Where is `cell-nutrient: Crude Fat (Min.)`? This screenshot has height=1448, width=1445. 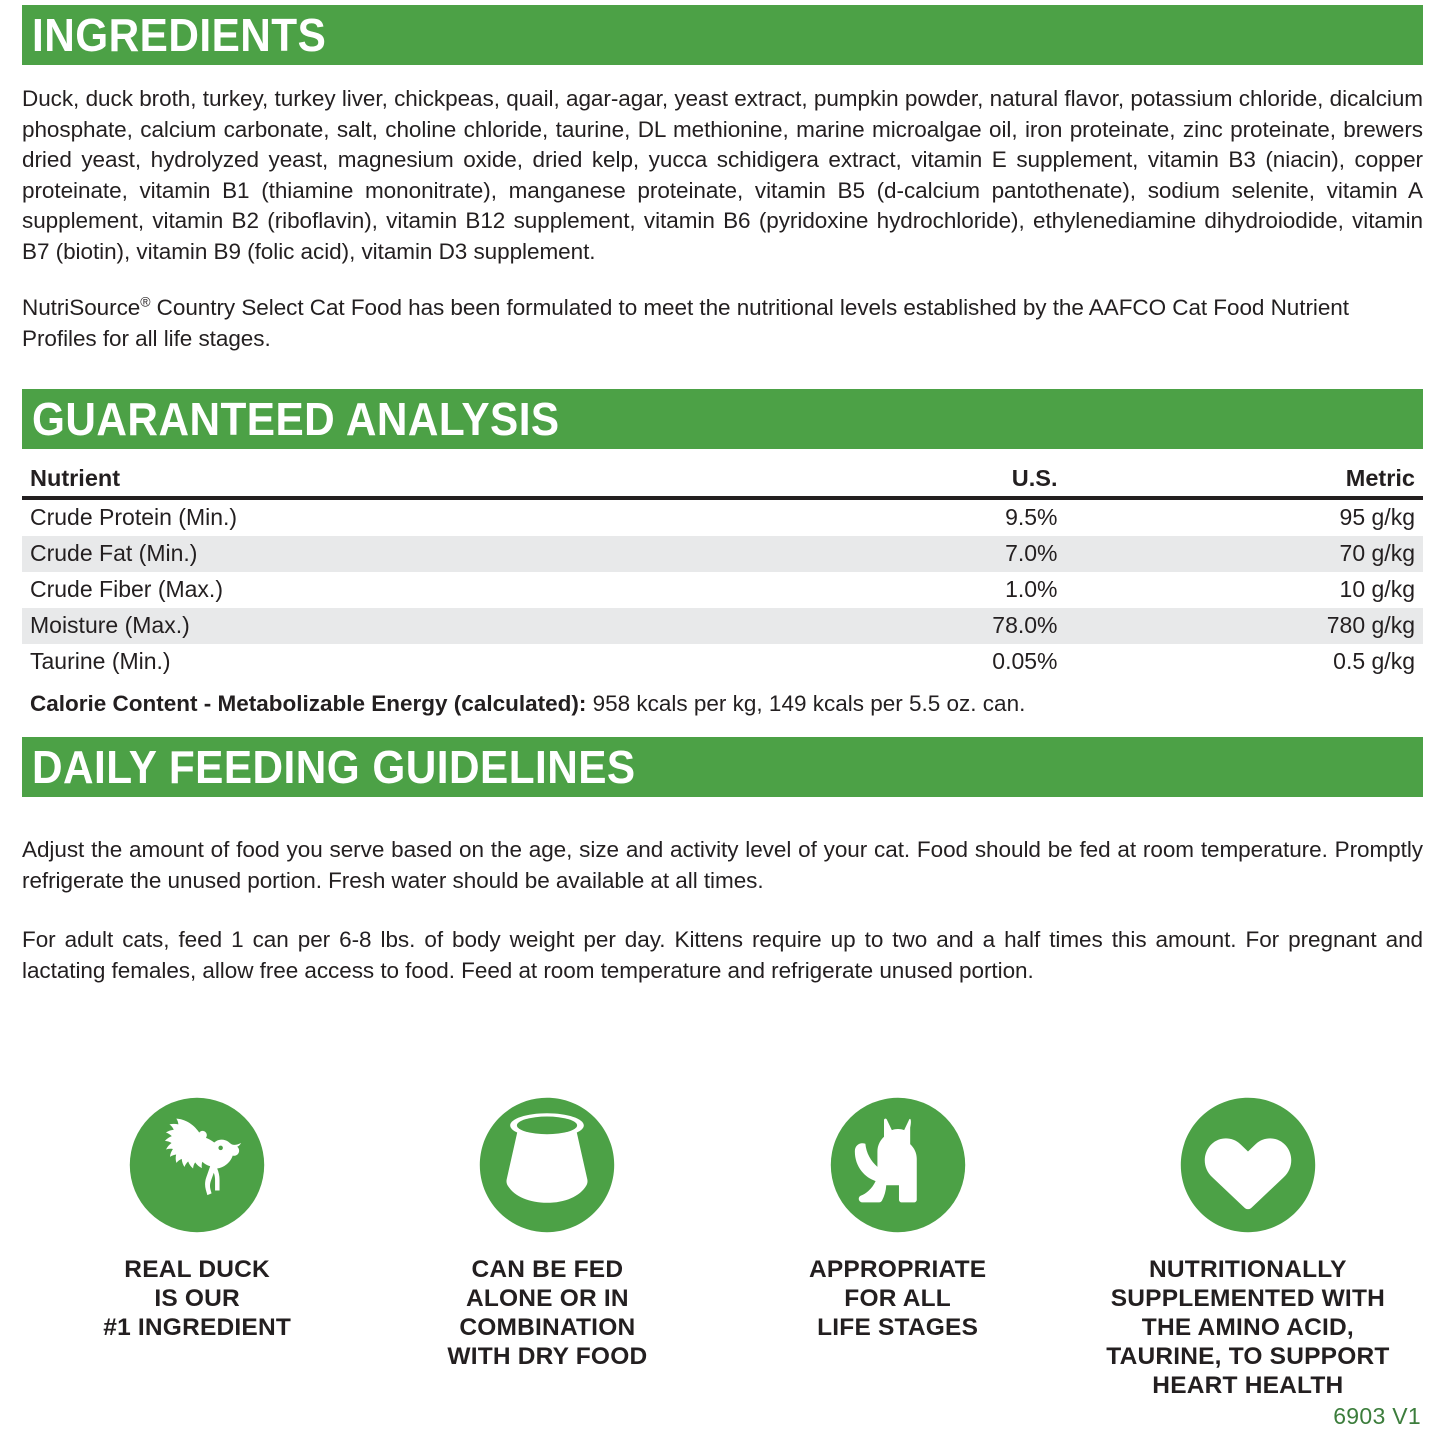
cell-nutrient: Crude Fat (Min.) is located at coordinates (114, 553).